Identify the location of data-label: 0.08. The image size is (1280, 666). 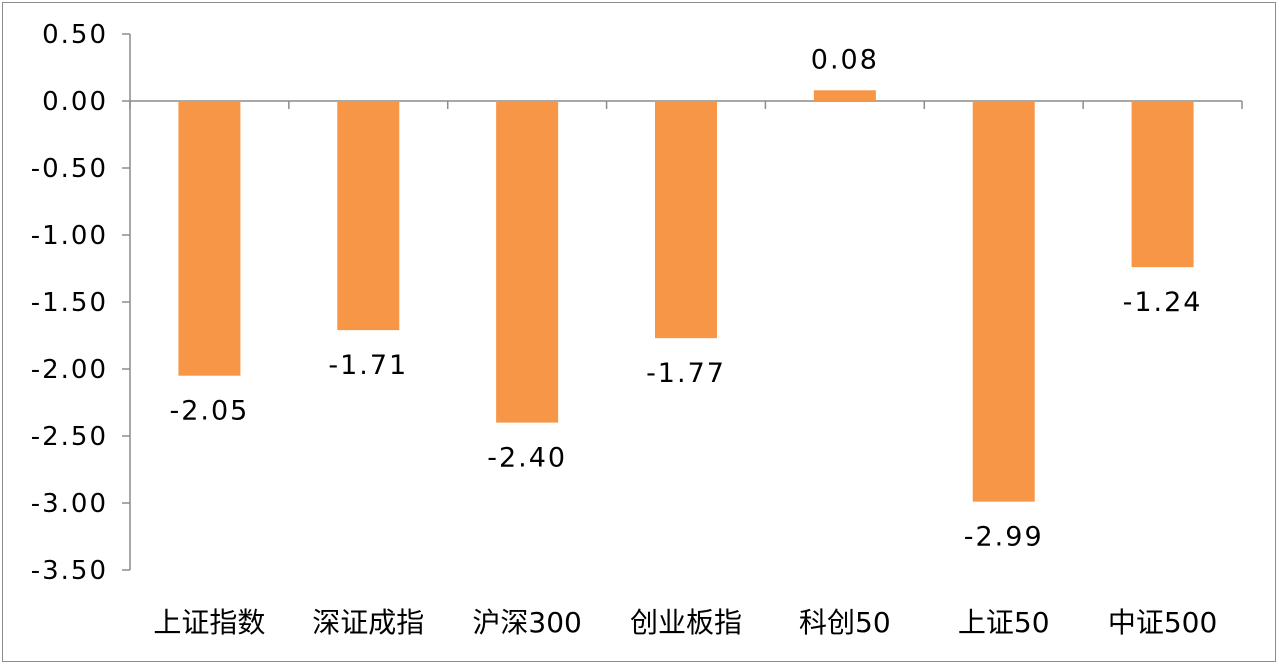
(845, 59).